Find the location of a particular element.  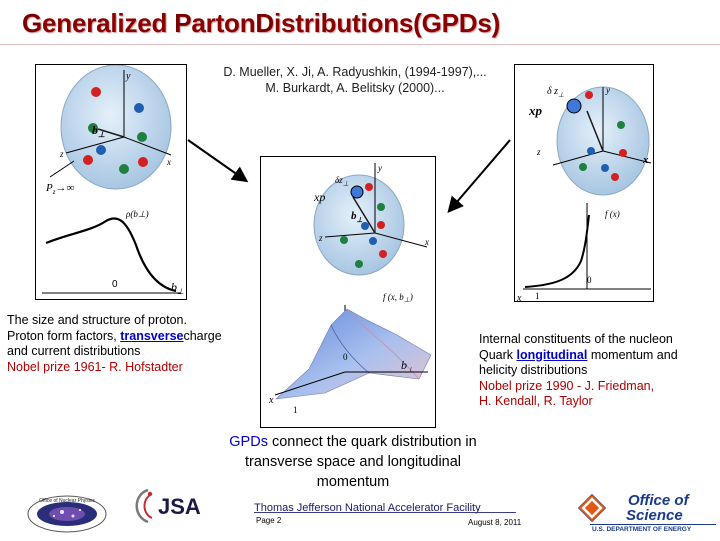

delta-z-label: δ z⊥ is located at coordinates (555, 92).